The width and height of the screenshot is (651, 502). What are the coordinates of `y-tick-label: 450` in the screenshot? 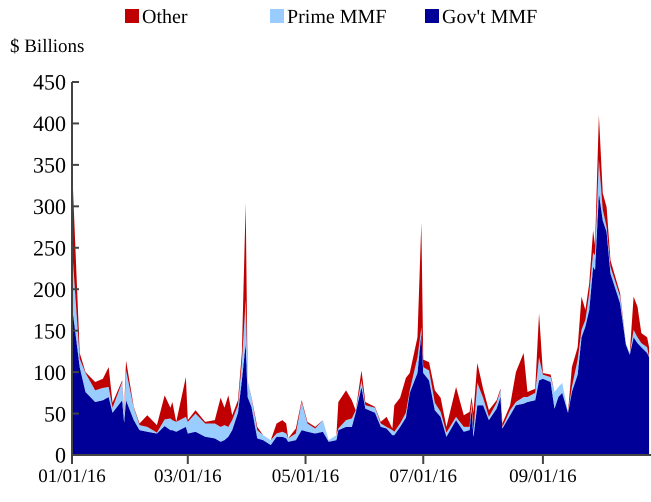 It's located at (49, 82).